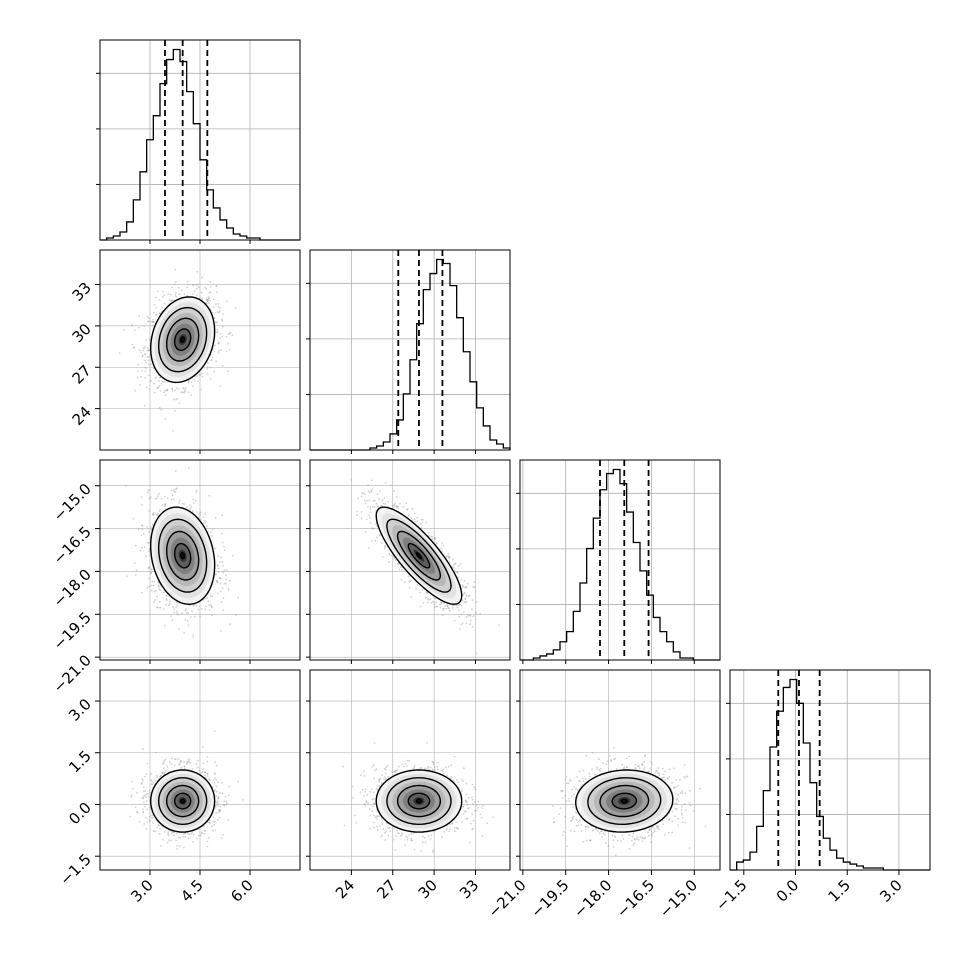 The height and width of the screenshot is (974, 970). What do you see at coordinates (620, 560) in the screenshot?
I see `panel-frame` at bounding box center [620, 560].